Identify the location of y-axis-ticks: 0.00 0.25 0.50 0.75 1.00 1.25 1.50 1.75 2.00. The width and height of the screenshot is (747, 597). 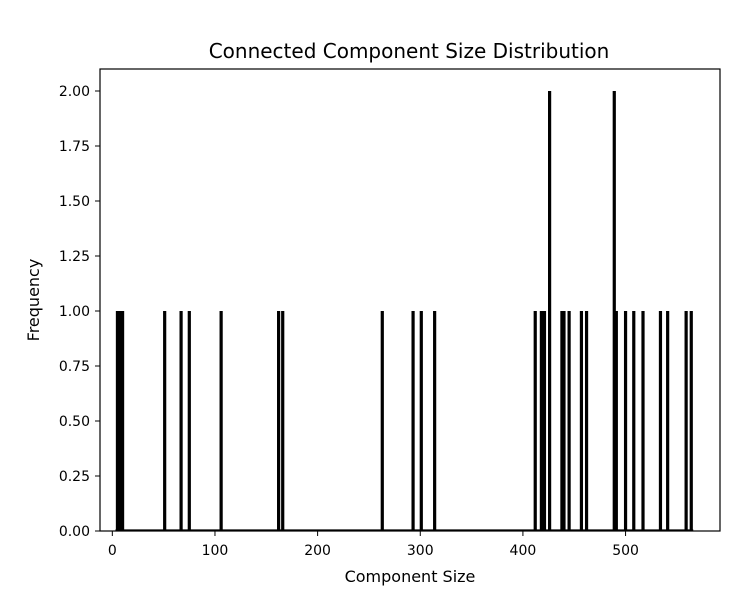
(79, 312).